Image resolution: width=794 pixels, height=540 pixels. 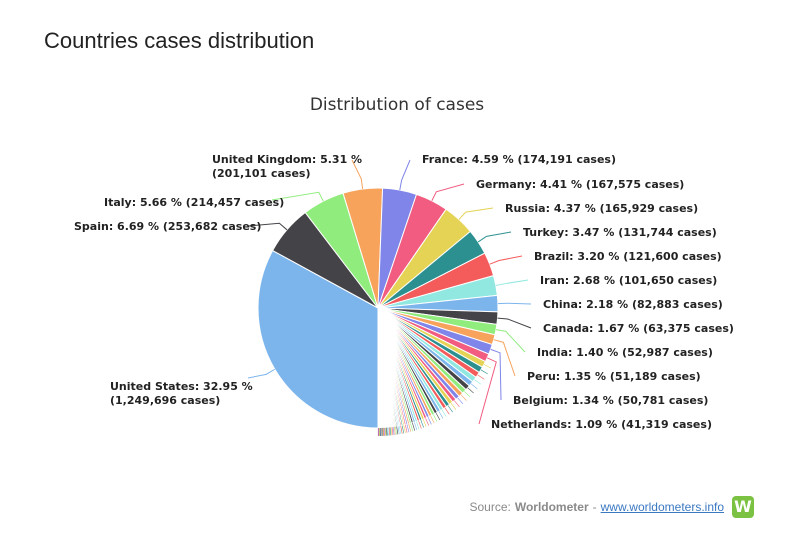 I want to click on connector-united-states, so click(x=261, y=373).